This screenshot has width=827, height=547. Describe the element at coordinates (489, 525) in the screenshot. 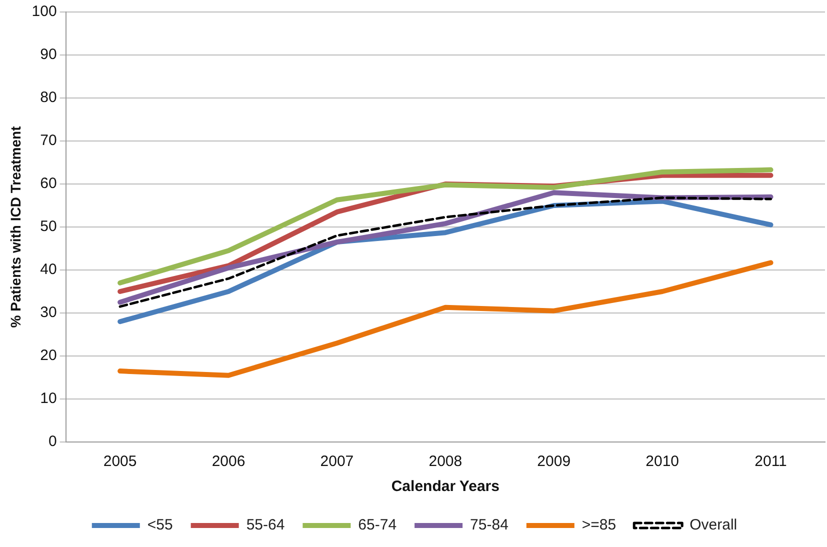

I see `legend-label: 75-84` at that location.